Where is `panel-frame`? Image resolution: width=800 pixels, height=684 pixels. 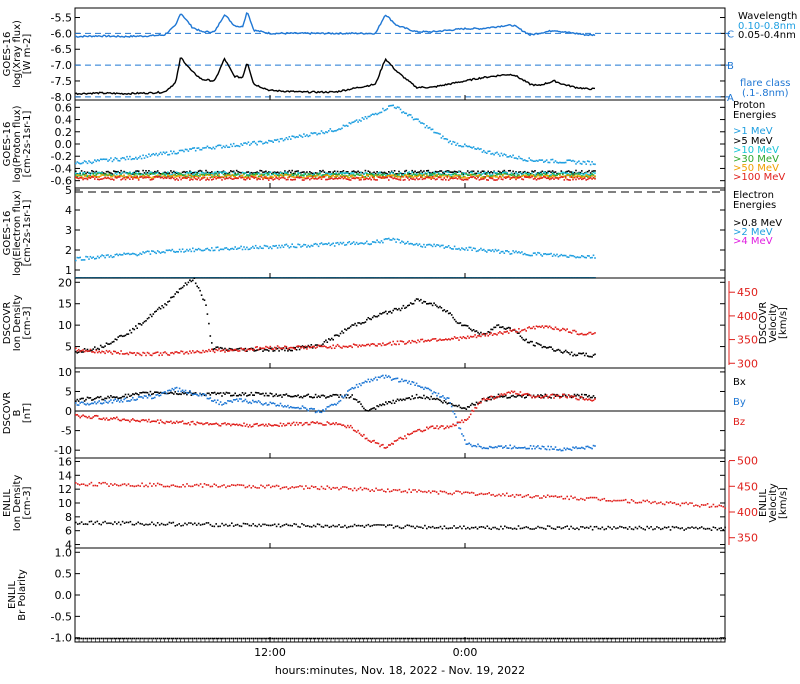
panel-frame is located at coordinates (400, 233).